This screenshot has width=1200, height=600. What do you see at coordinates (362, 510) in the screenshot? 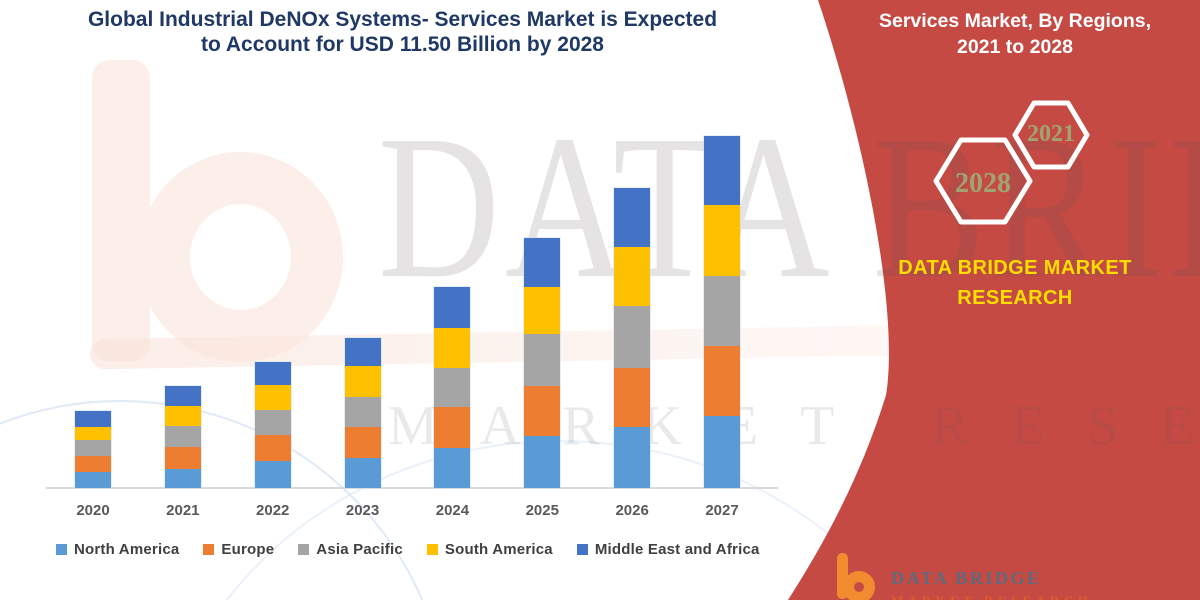
I see `x-axis-label-2023: 2023` at bounding box center [362, 510].